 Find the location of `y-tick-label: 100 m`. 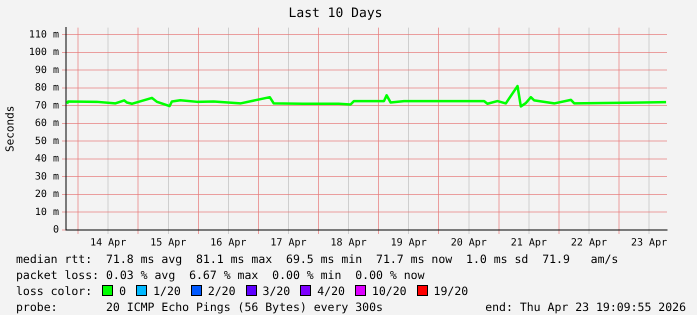

y-tick-label: 100 m is located at coordinates (43, 52).